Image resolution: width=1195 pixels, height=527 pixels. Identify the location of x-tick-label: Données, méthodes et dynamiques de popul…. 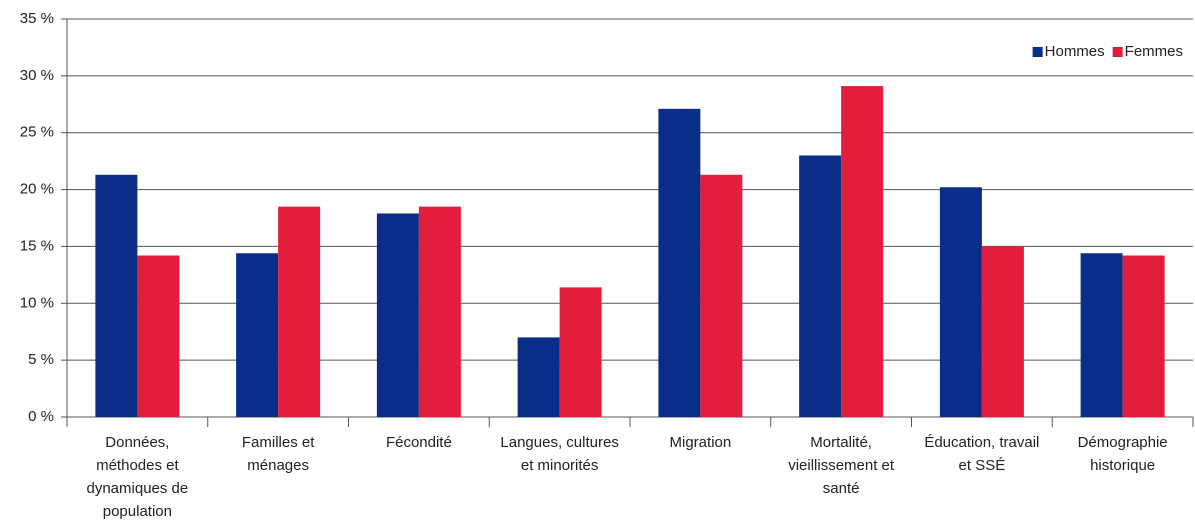
(137, 477).